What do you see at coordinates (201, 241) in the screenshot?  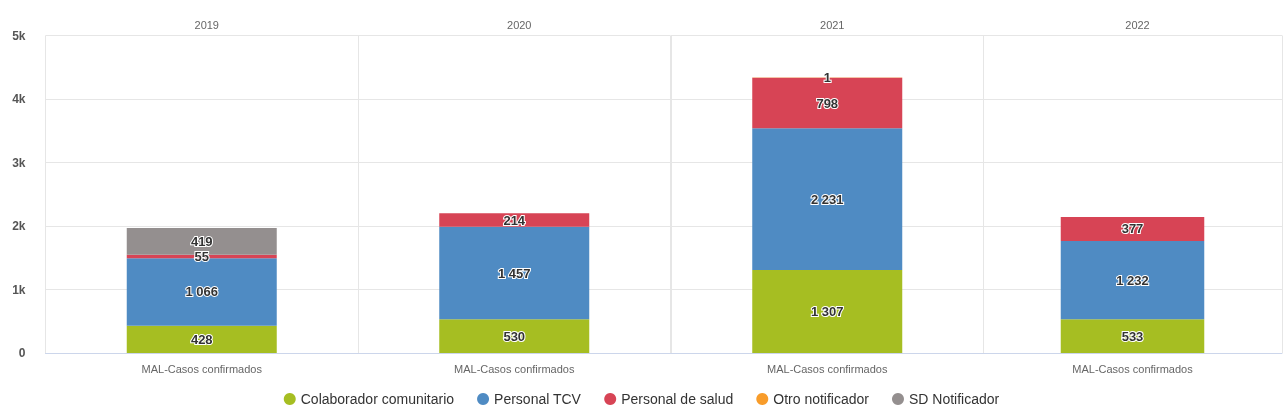 I see `data-label: 419` at bounding box center [201, 241].